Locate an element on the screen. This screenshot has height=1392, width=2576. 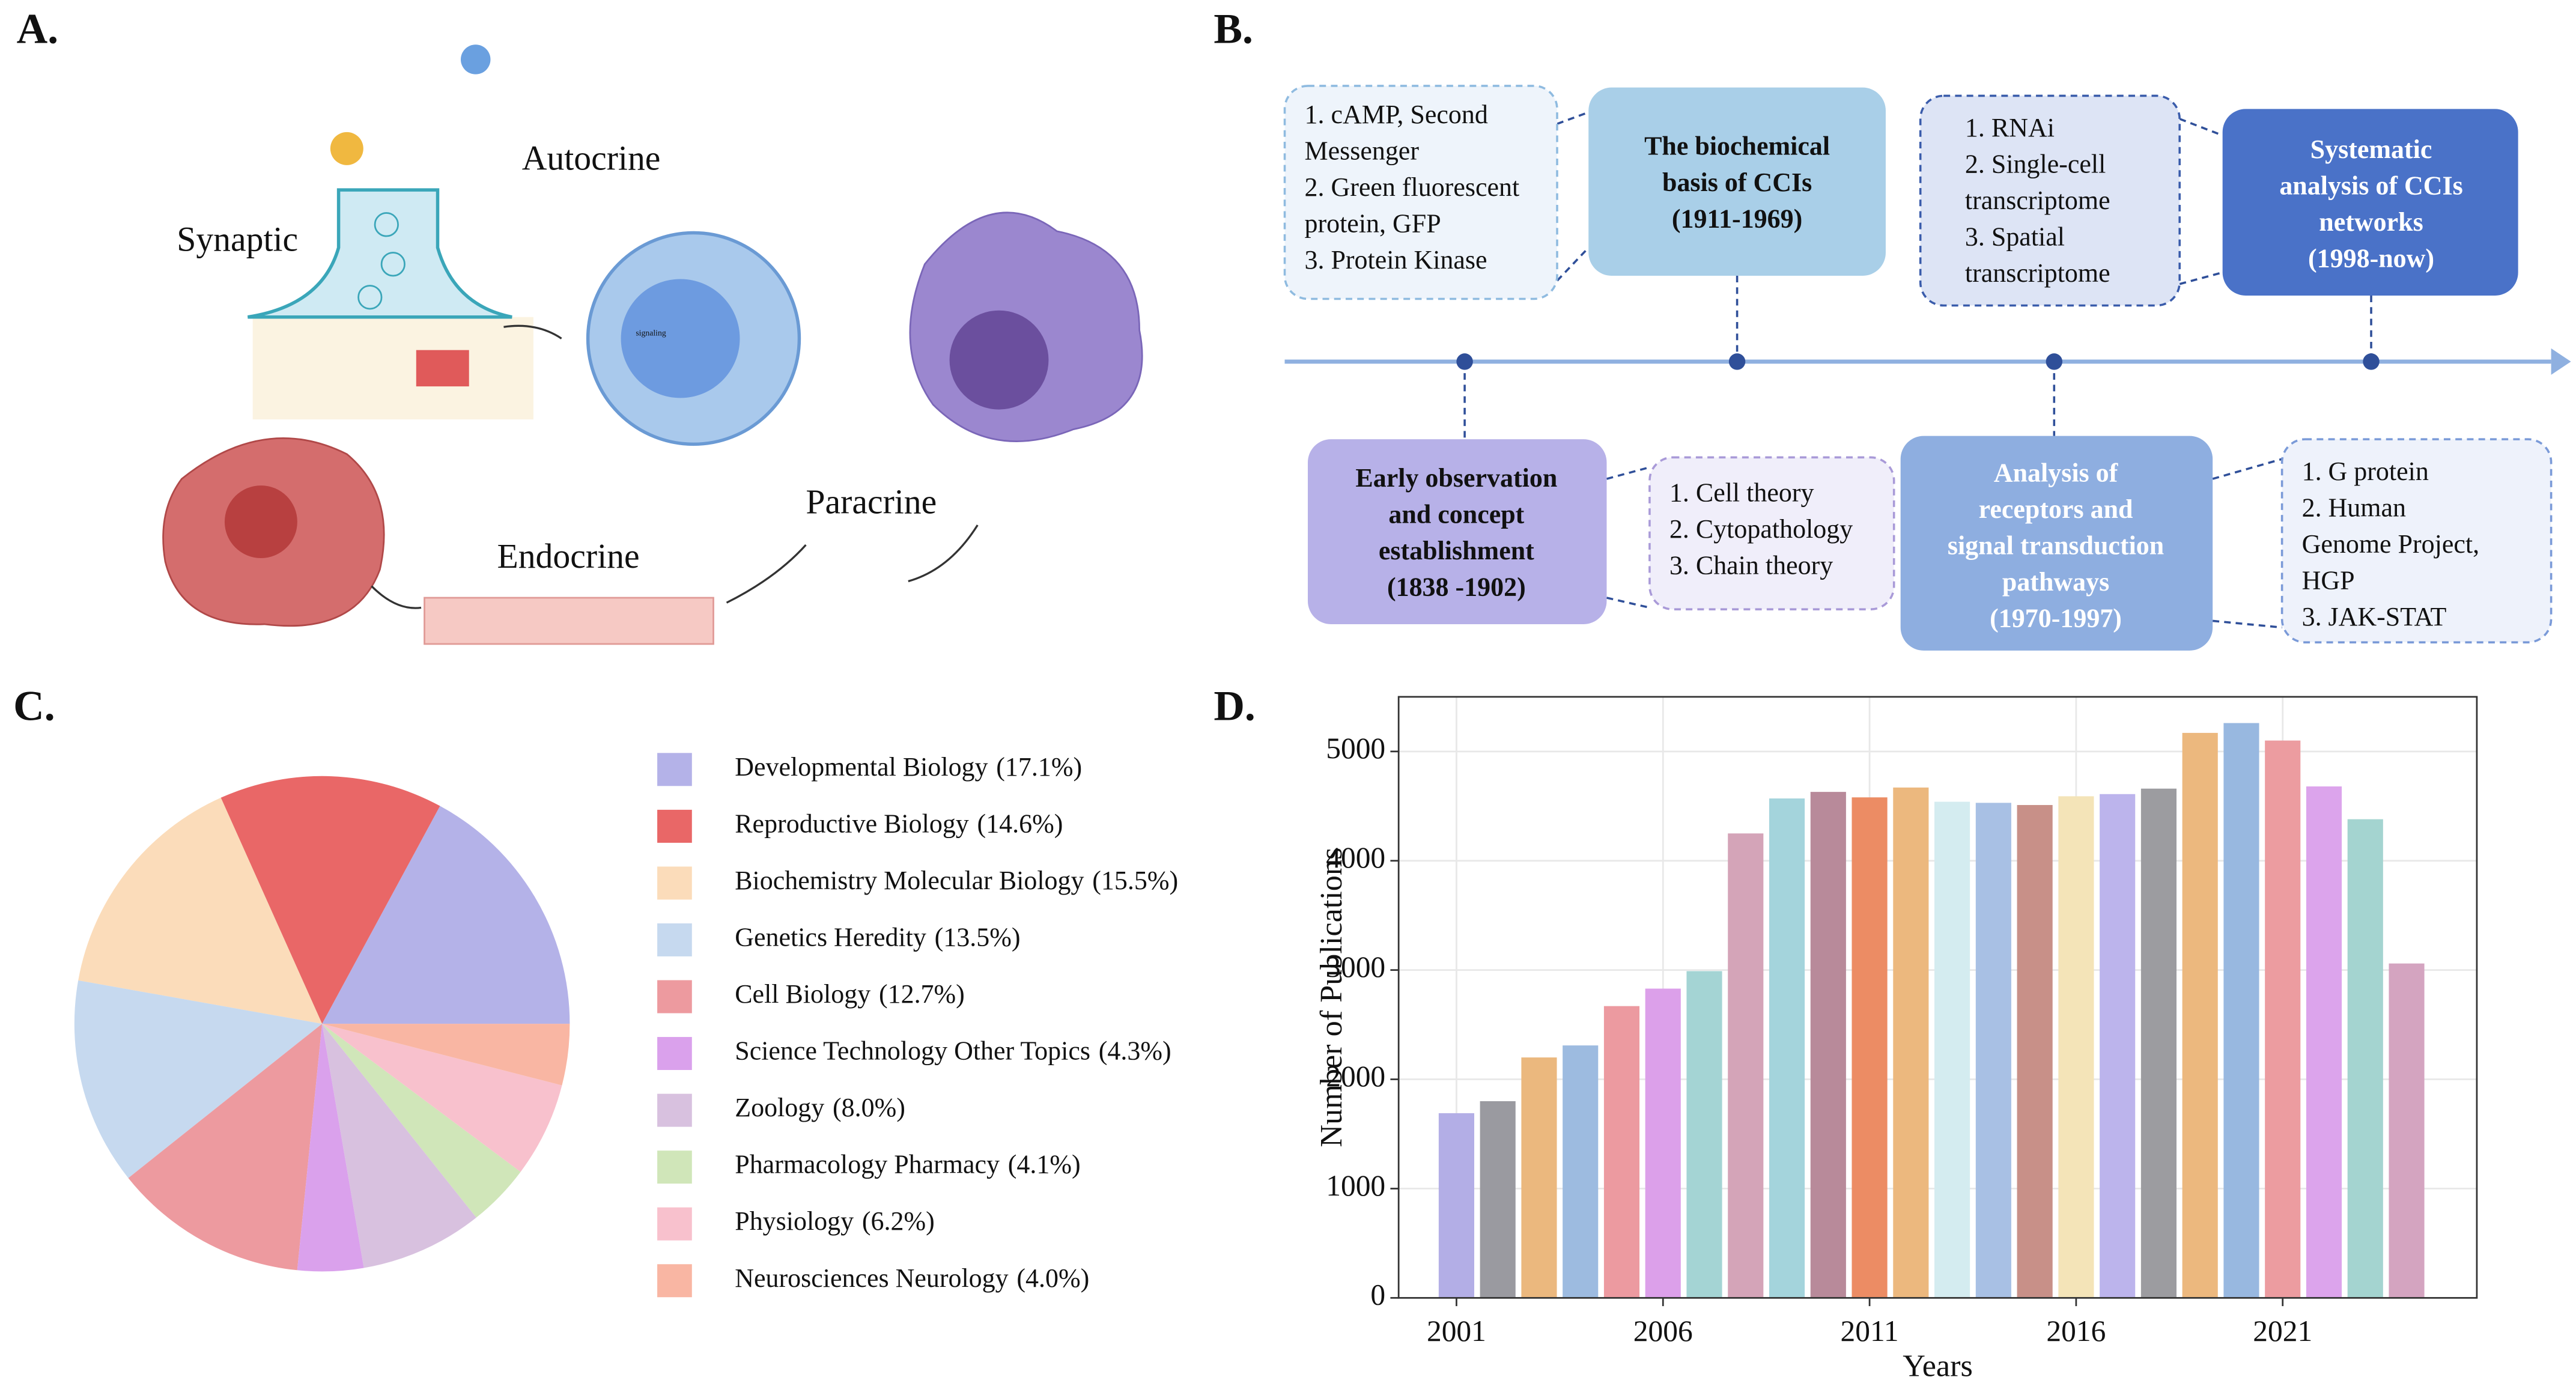
event-text: protein, GFP is located at coordinates (1373, 224).